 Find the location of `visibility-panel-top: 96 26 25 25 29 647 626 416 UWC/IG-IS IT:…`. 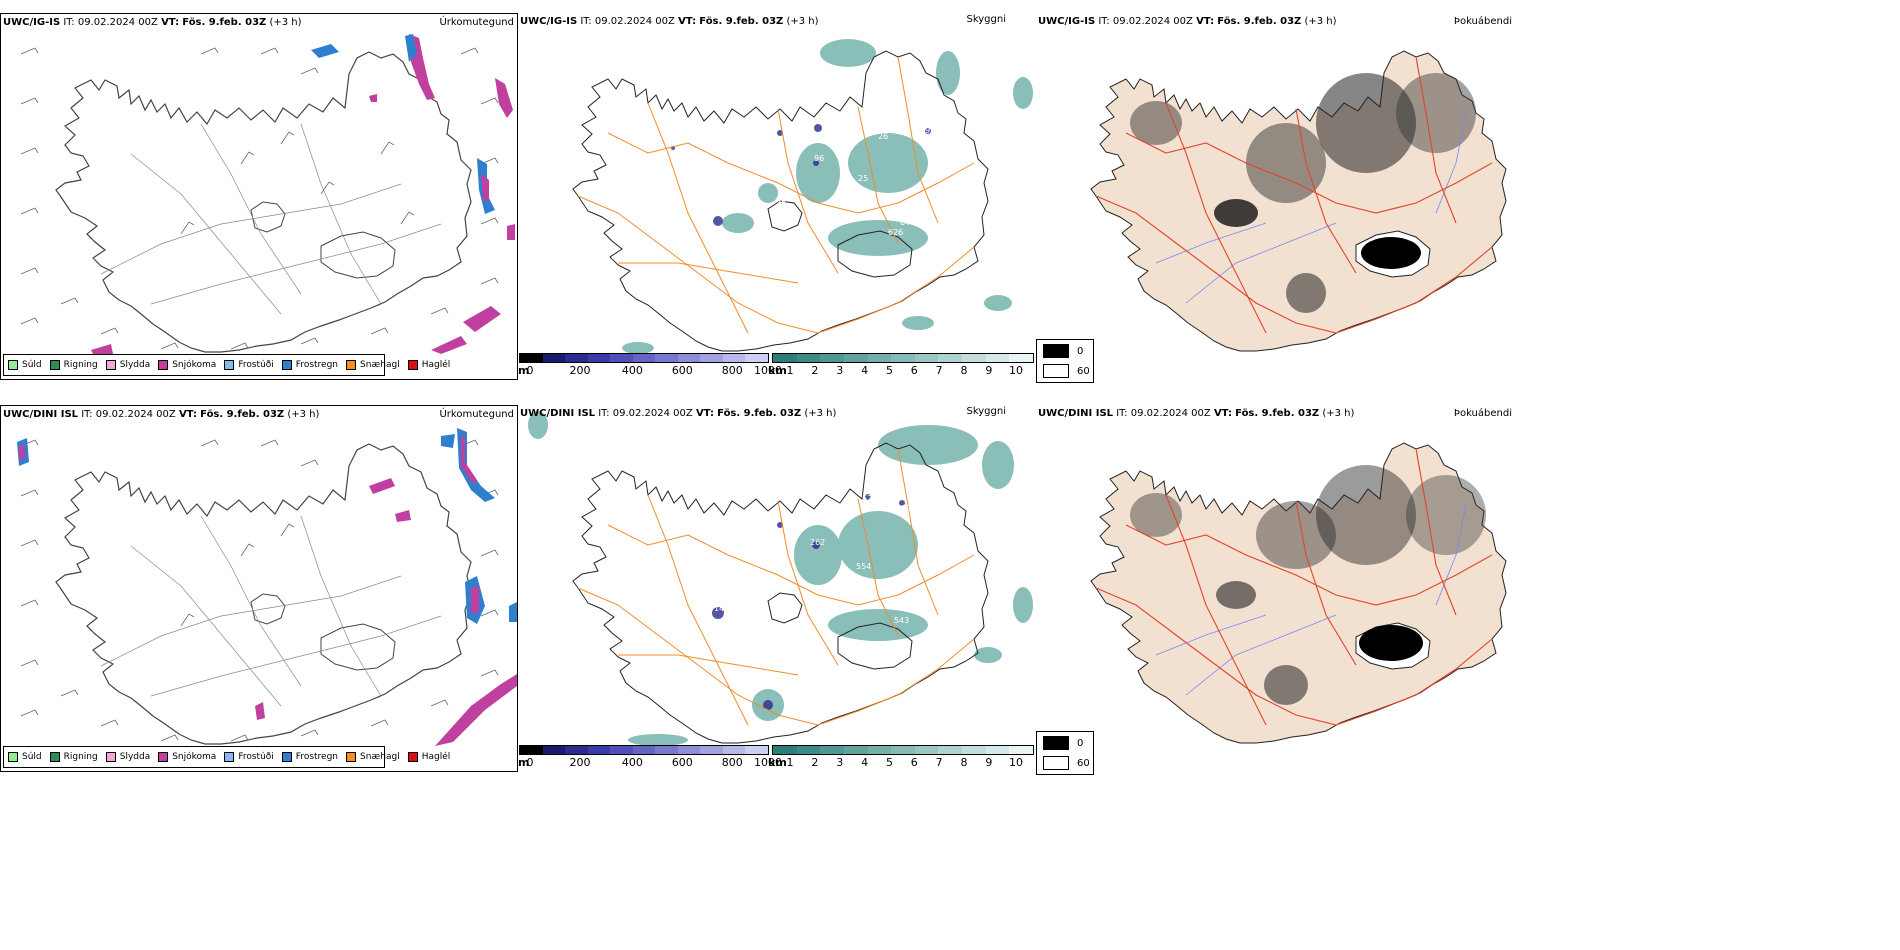

visibility-panel-top: 96 26 25 25 29 647 626 416 UWC/IG-IS IT:… is located at coordinates (777, 196).